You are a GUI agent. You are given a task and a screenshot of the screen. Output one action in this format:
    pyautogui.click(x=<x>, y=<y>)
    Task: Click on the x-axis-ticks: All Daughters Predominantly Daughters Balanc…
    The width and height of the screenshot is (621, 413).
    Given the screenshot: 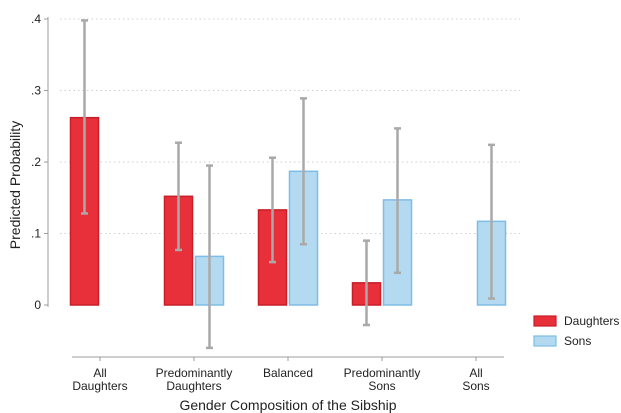 What is the action you would take?
    pyautogui.click(x=281, y=375)
    